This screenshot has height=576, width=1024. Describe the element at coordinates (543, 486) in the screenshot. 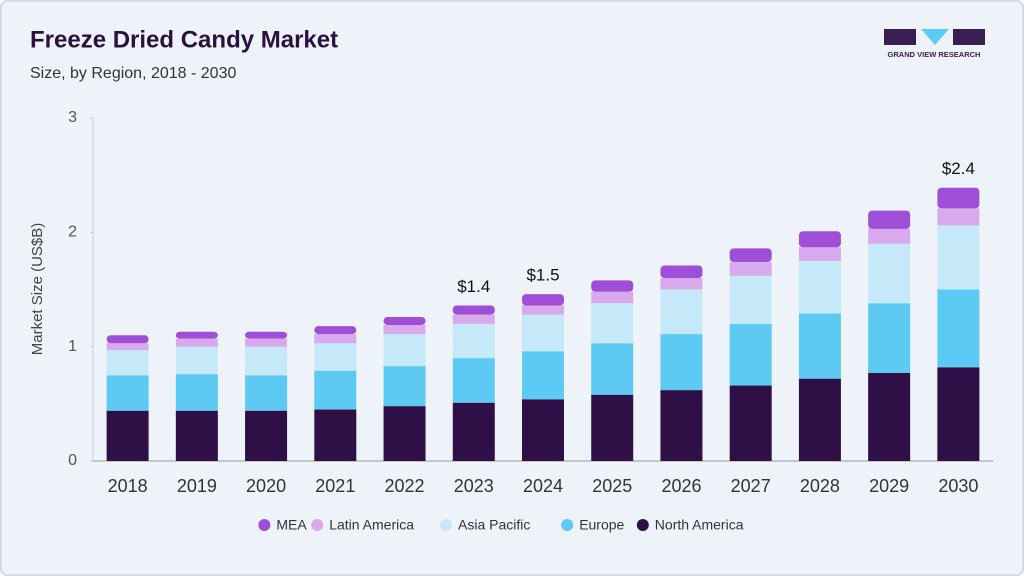

I see `x-tick-label: 2024` at that location.